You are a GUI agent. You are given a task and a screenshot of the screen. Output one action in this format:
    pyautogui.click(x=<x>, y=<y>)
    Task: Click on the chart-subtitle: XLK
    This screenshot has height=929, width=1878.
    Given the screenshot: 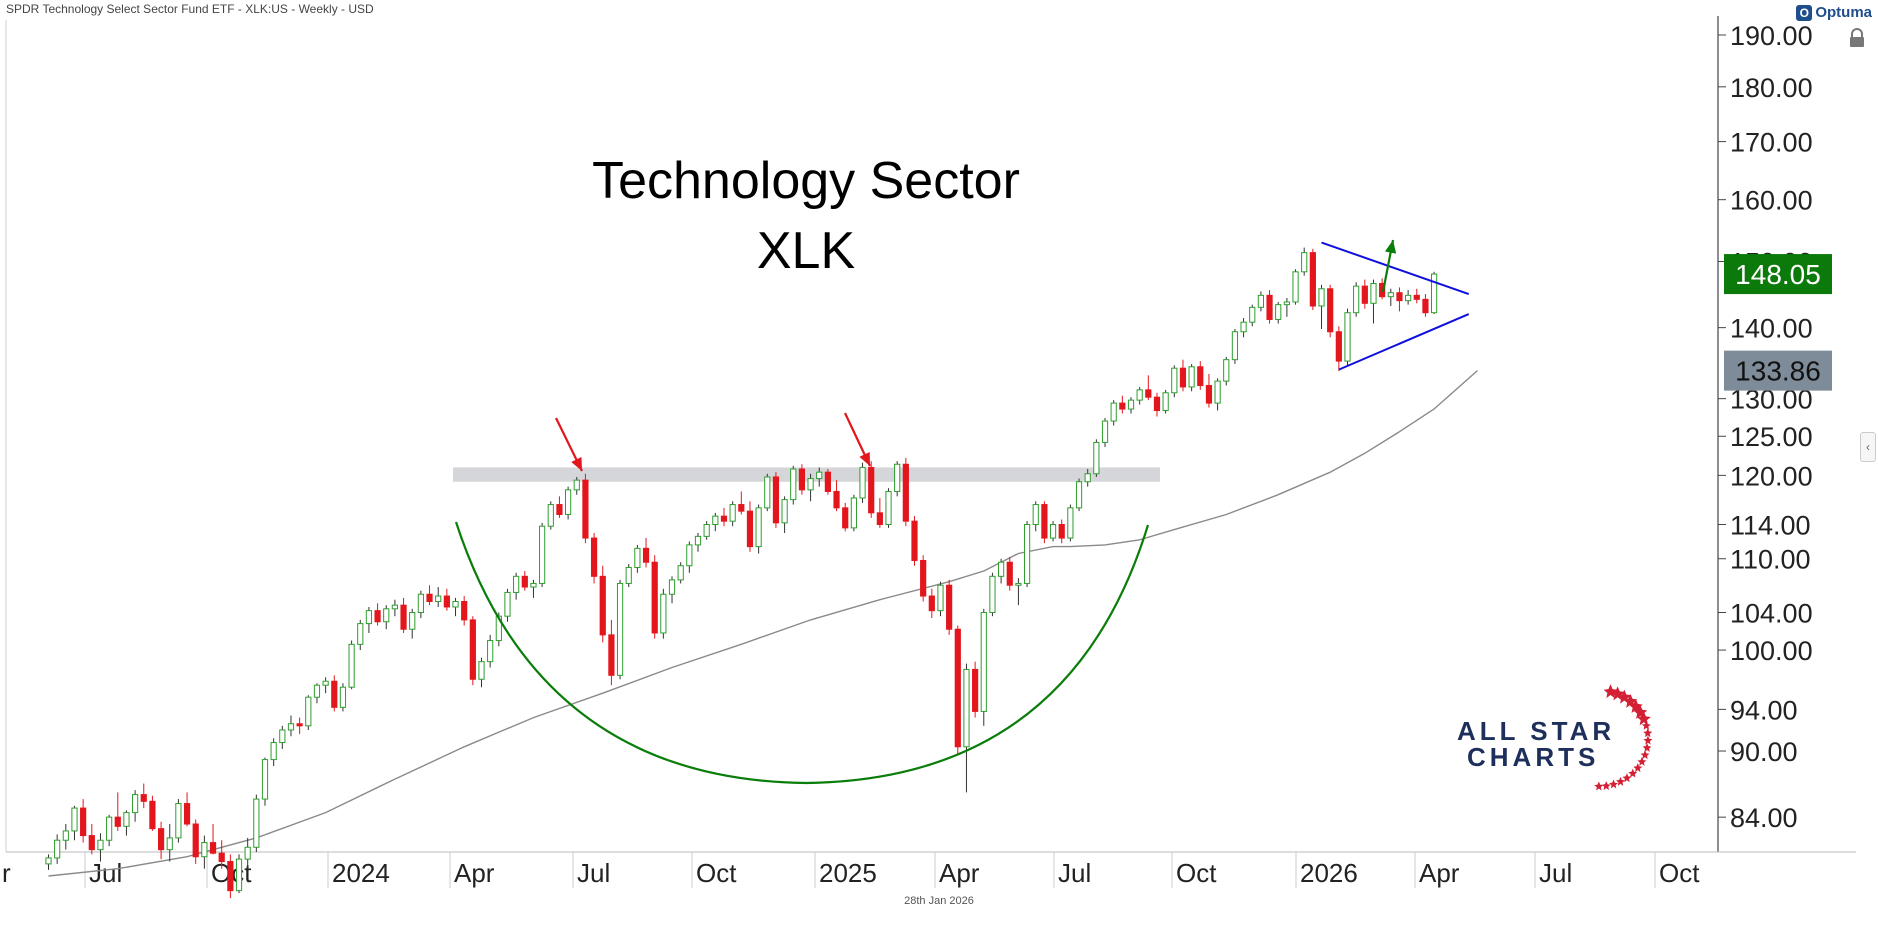 What is the action you would take?
    pyautogui.click(x=806, y=251)
    